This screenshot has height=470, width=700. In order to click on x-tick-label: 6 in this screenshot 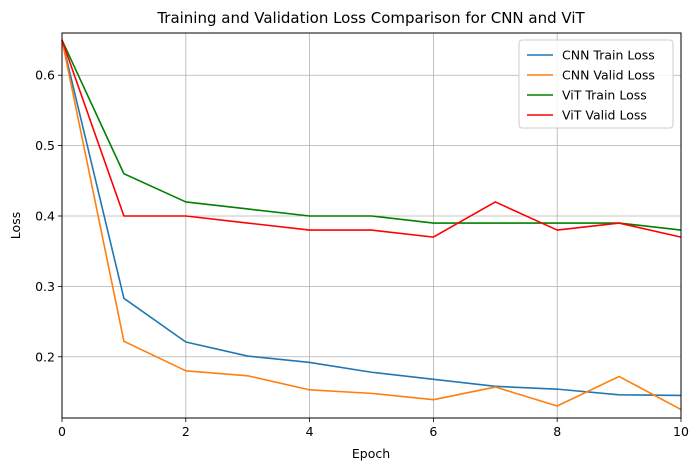, I will do `click(433, 431)`.